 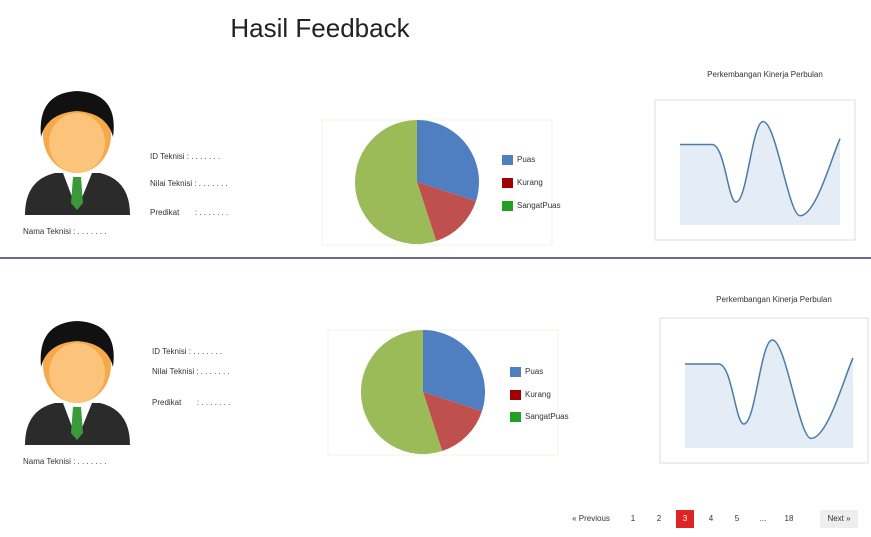 What do you see at coordinates (320, 28) in the screenshot?
I see `page-title: Hasil Feedback` at bounding box center [320, 28].